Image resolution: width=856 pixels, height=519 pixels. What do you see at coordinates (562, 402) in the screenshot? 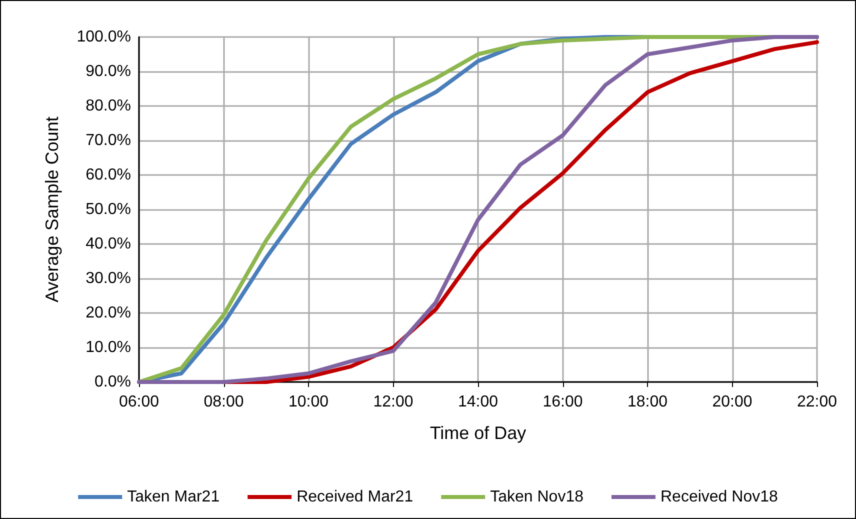
I see `x-tick-label: 16:00` at bounding box center [562, 402].